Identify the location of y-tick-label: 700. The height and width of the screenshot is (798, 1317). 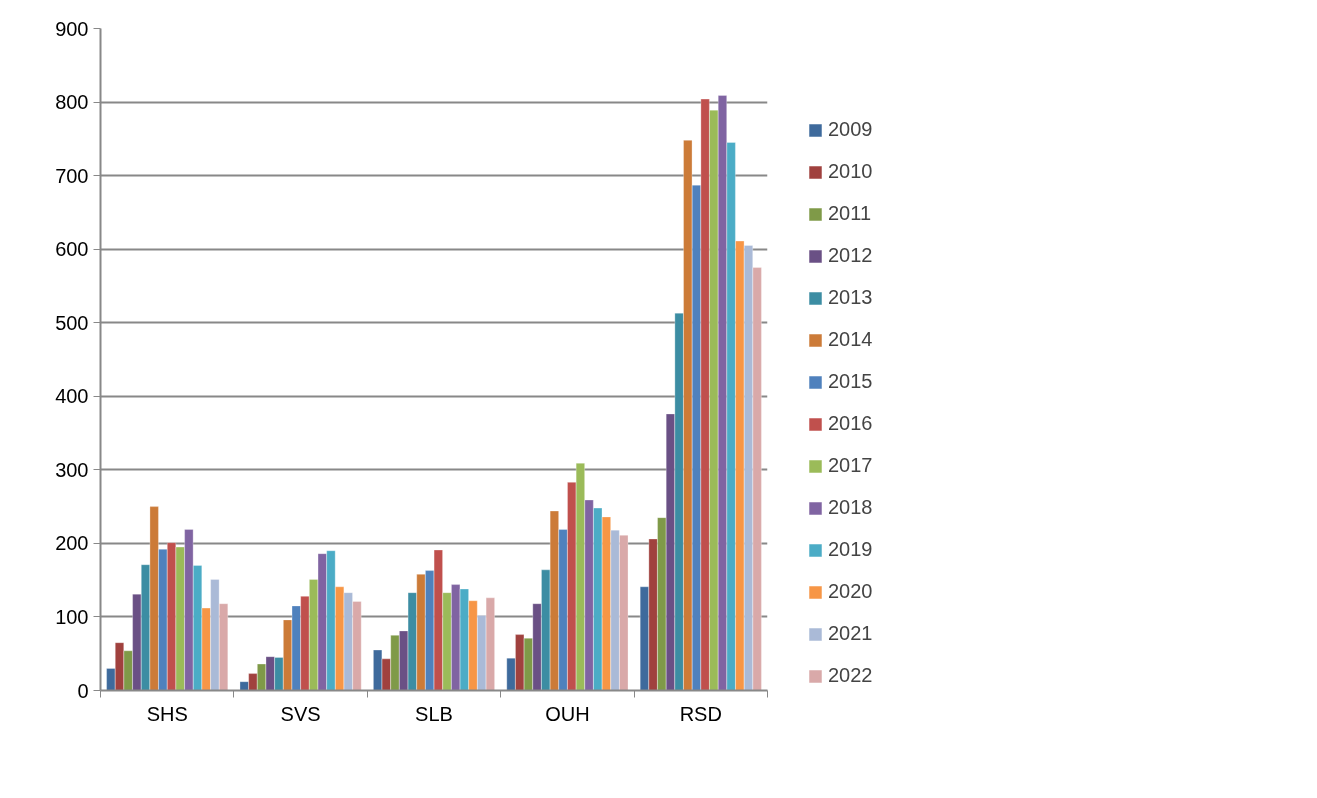
(72, 175).